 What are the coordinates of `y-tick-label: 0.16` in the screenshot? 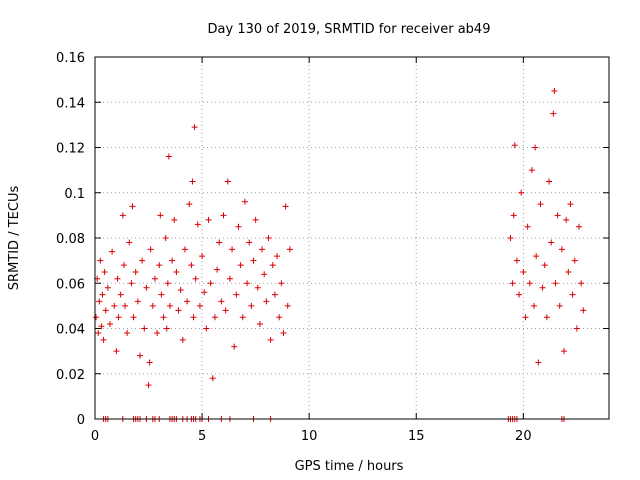 It's located at (70, 58).